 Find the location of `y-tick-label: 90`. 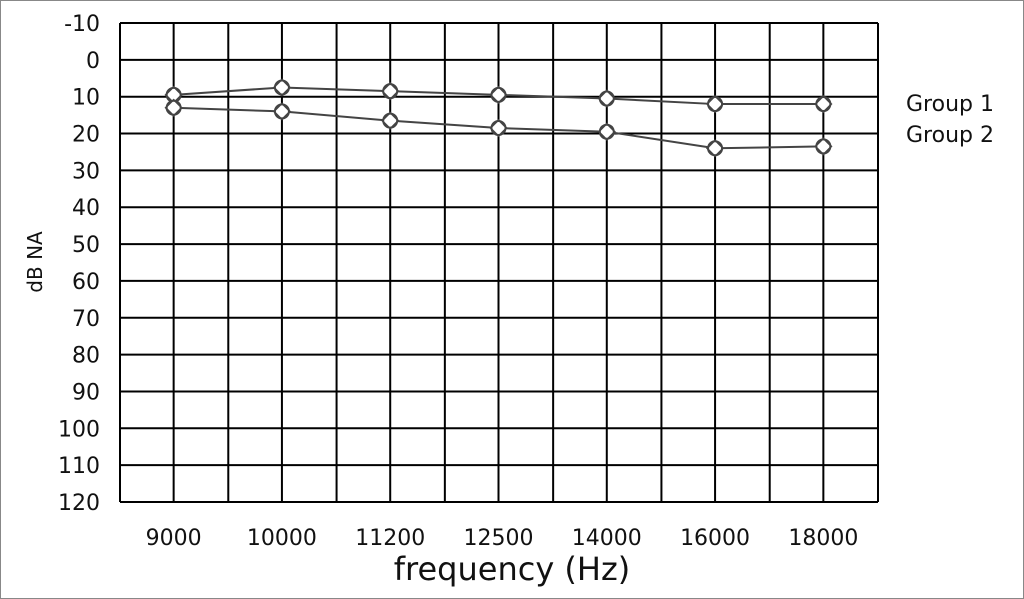

y-tick-label: 90 is located at coordinates (86, 392).